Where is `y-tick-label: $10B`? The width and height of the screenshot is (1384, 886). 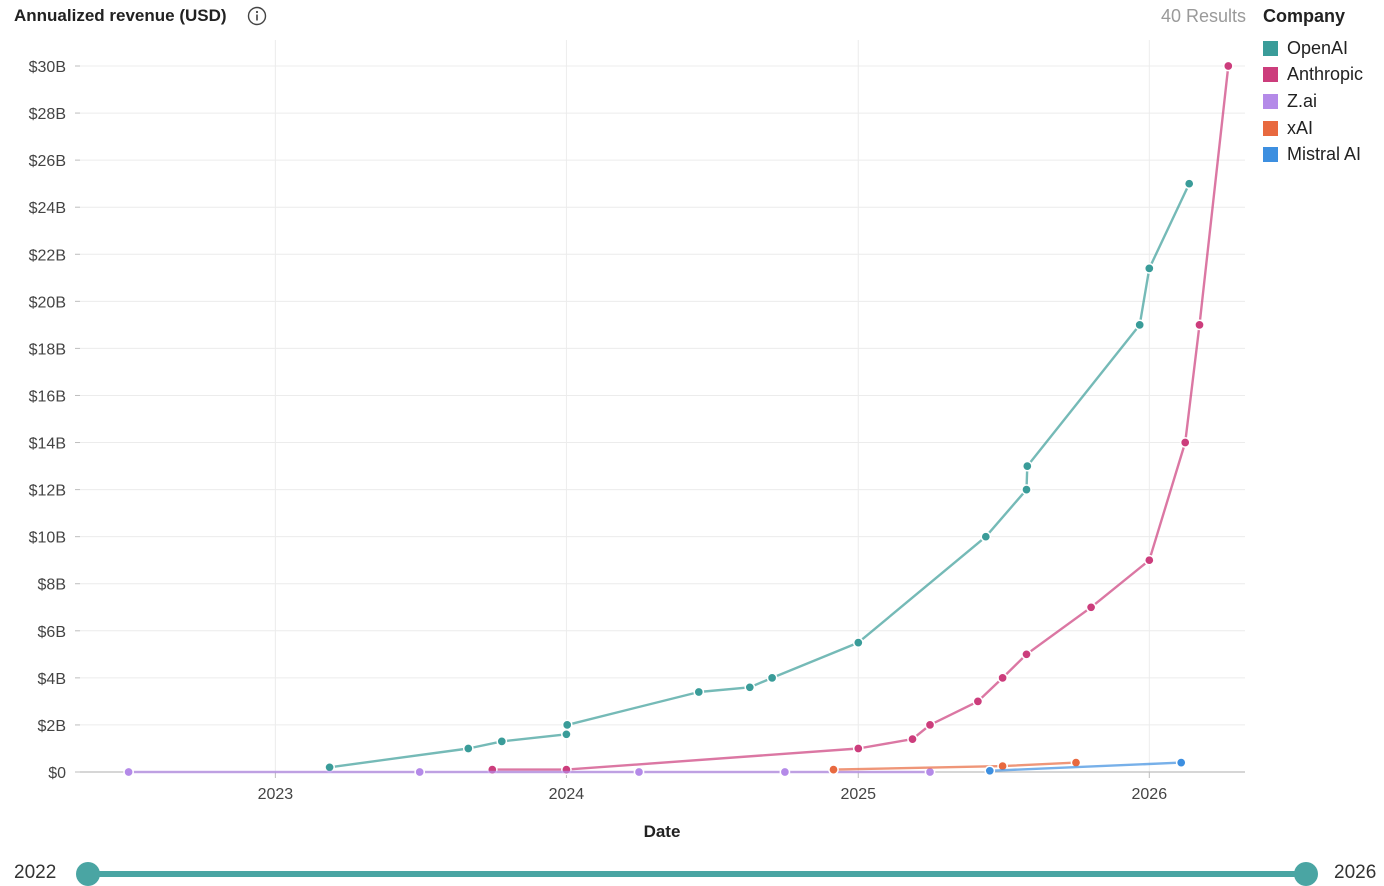 y-tick-label: $10B is located at coordinates (47, 538).